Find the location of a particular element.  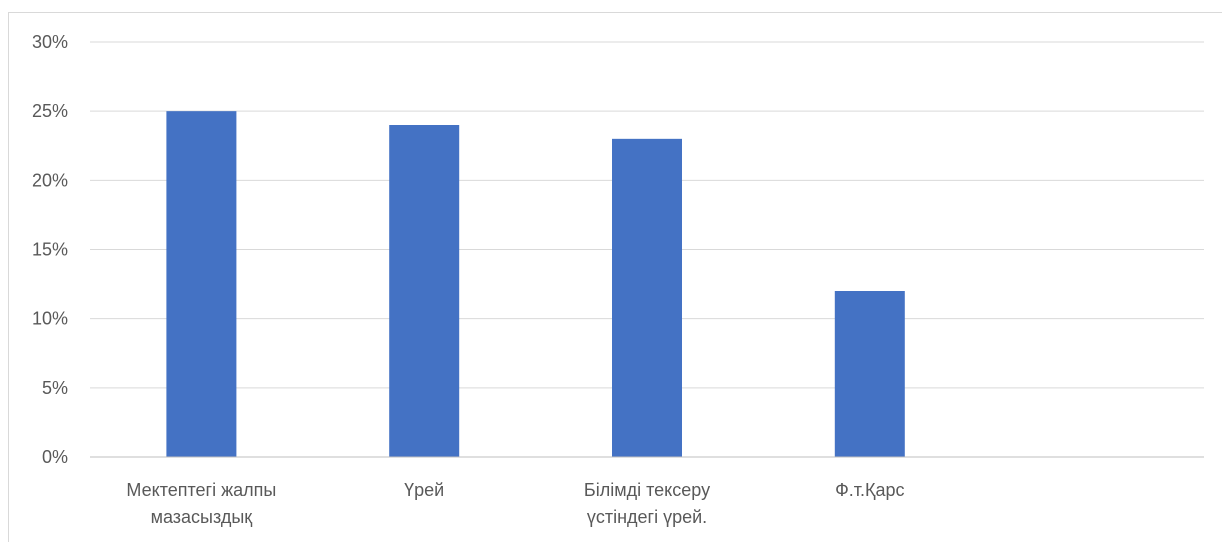

y-tick-label: 0% is located at coordinates (55, 457).